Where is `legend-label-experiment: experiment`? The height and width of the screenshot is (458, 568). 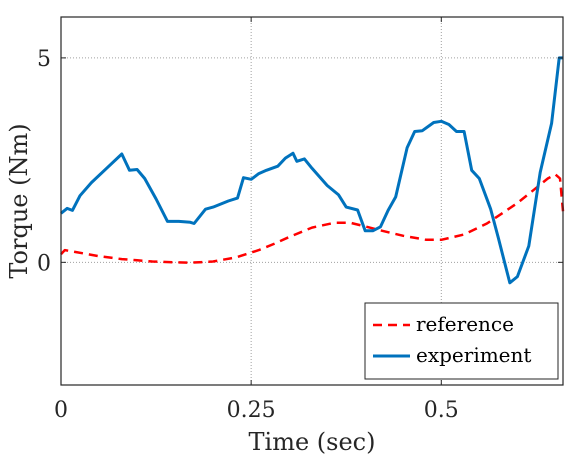
legend-label-experiment: experiment is located at coordinates (473, 355).